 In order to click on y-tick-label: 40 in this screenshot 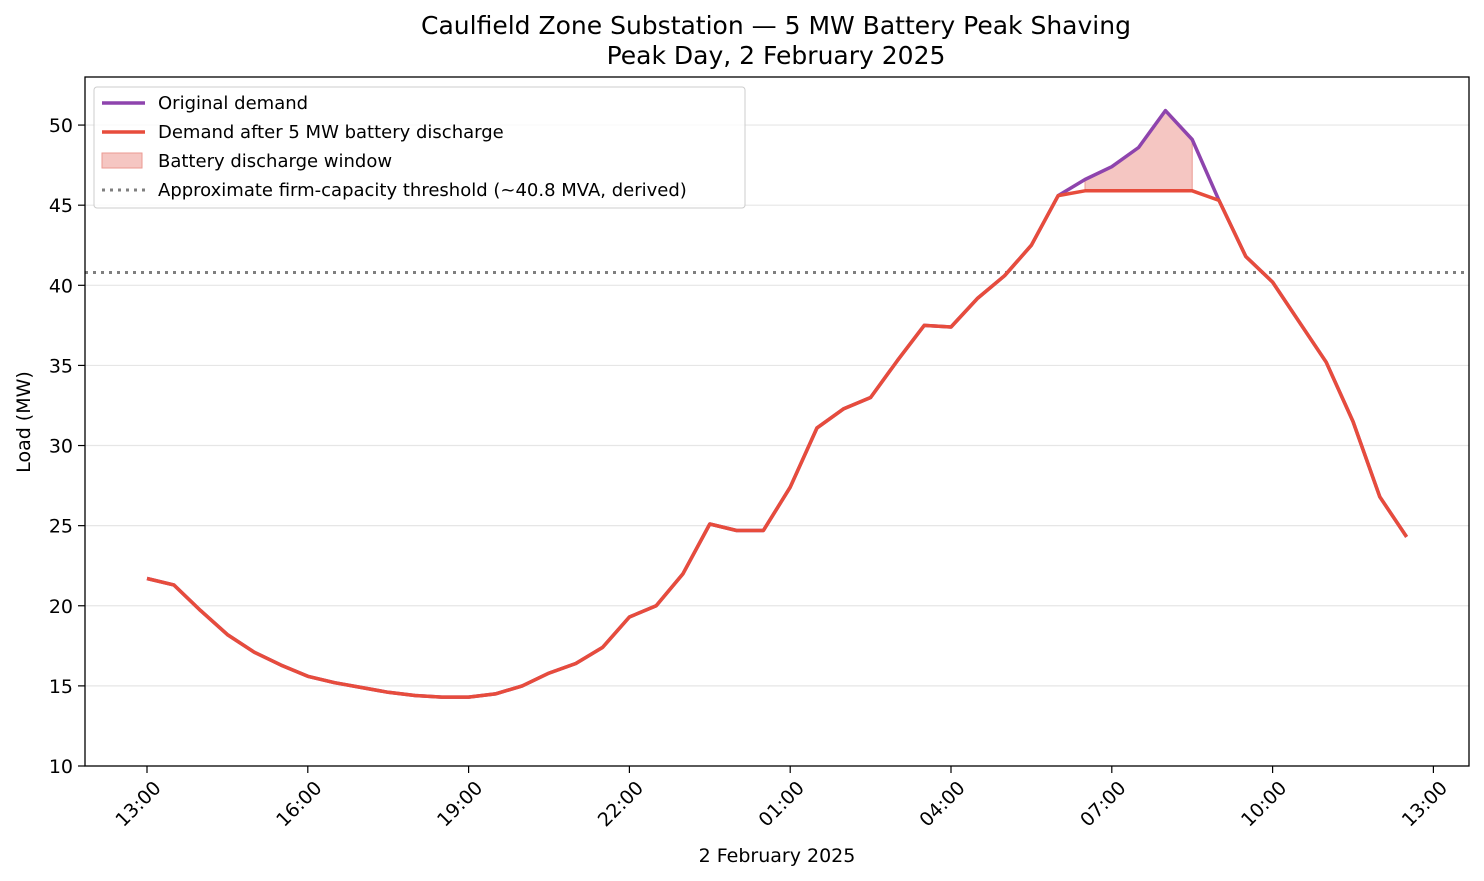, I will do `click(61, 286)`.